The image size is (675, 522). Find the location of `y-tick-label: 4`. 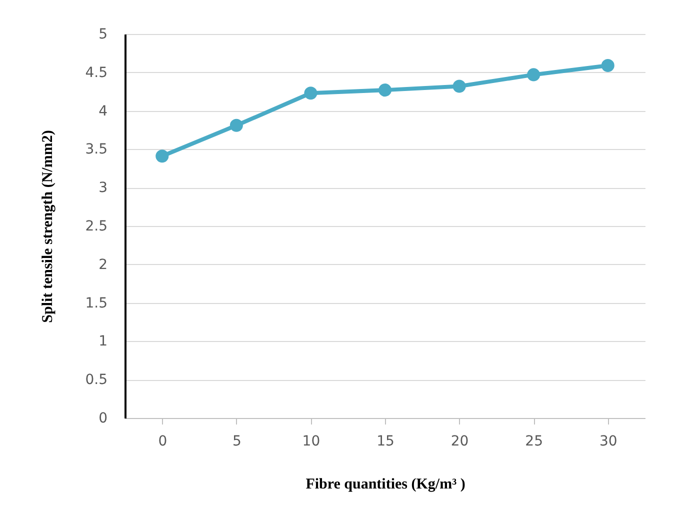

y-tick-label: 4 is located at coordinates (103, 111).